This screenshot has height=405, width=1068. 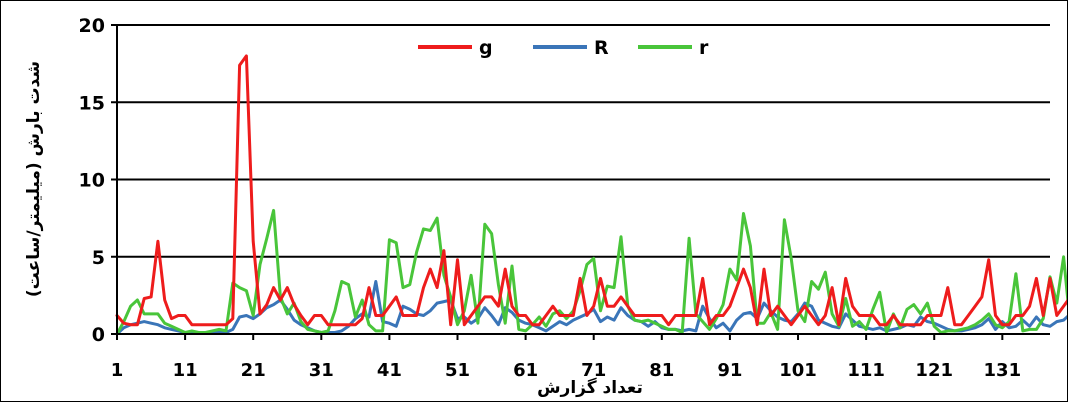 I want to click on x-tick-label: 51, so click(x=457, y=370).